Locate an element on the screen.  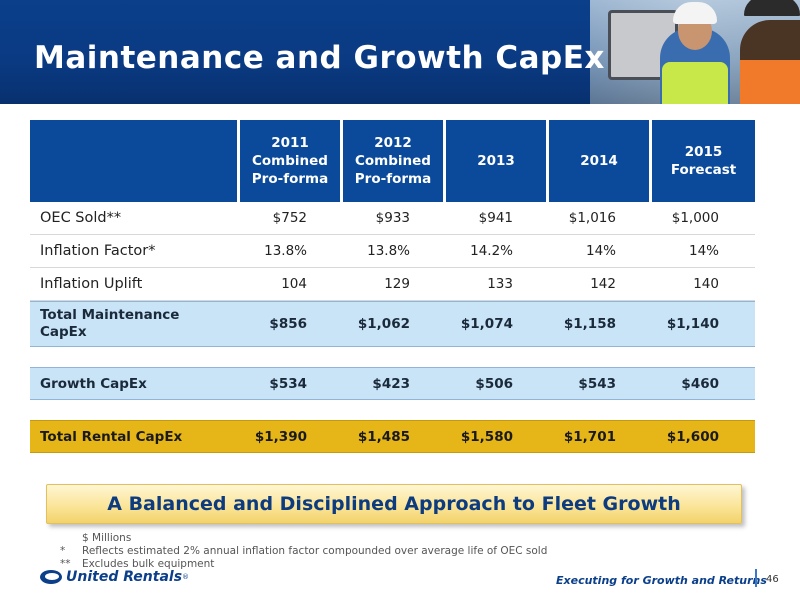
cell-value: 142 is located at coordinates (600, 284).